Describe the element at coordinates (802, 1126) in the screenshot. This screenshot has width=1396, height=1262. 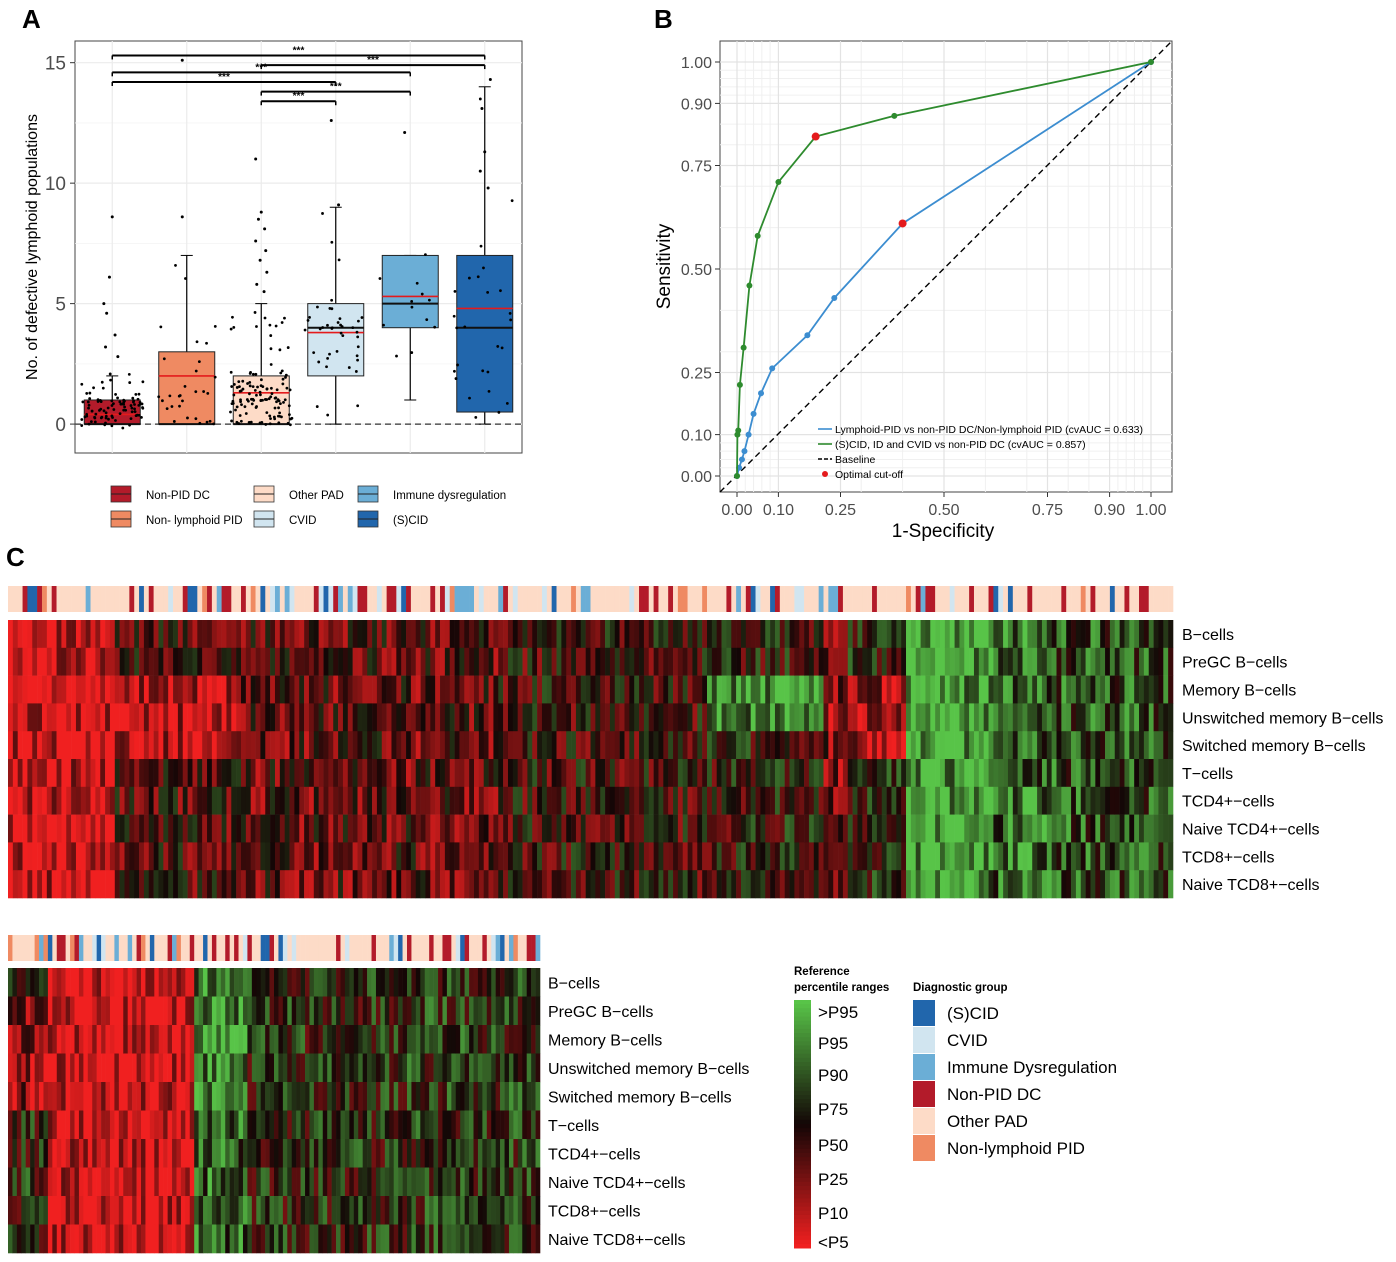
I see `percentile-gradient-step` at that location.